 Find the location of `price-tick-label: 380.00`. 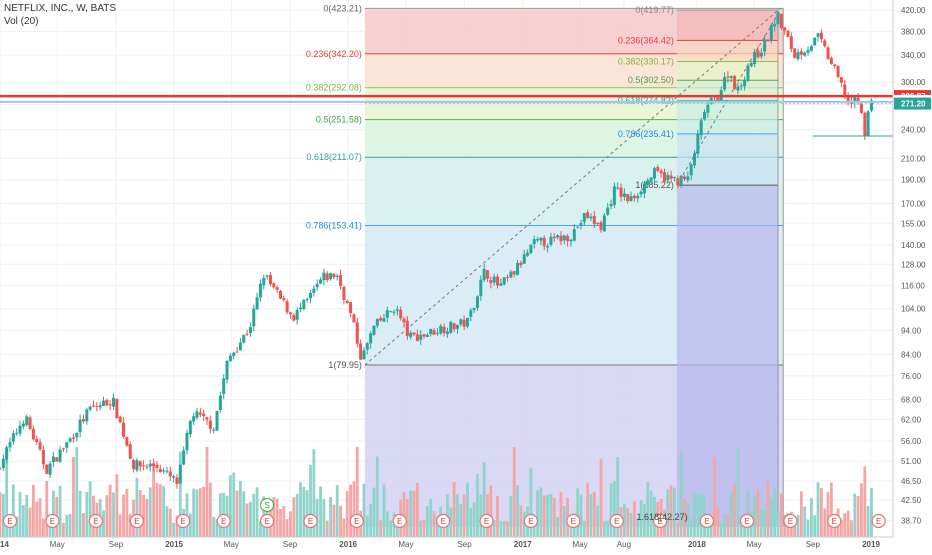

price-tick-label: 380.00 is located at coordinates (913, 31).